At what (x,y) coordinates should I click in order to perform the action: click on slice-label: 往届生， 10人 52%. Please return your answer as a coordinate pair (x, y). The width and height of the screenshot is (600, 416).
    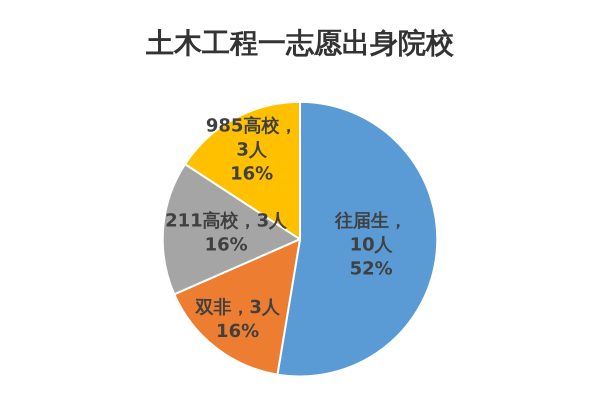
    Looking at the image, I should click on (371, 245).